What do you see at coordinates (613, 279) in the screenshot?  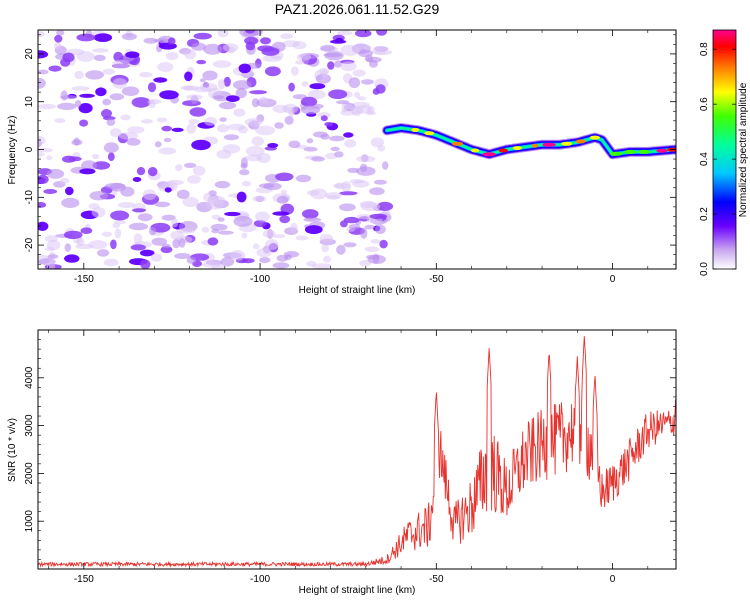 I see `x-tick-label: 0` at bounding box center [613, 279].